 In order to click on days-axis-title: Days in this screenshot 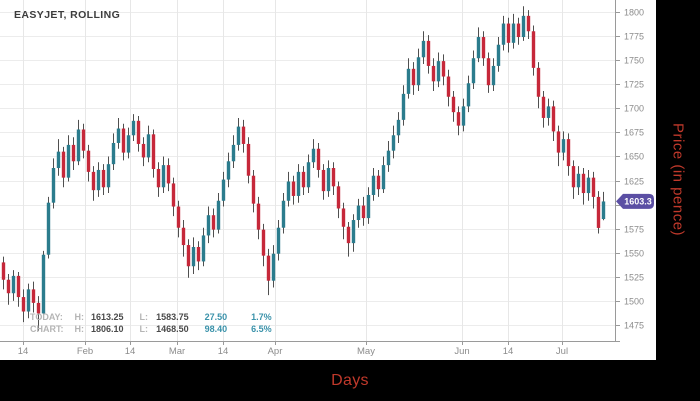, I will do `click(350, 380)`.